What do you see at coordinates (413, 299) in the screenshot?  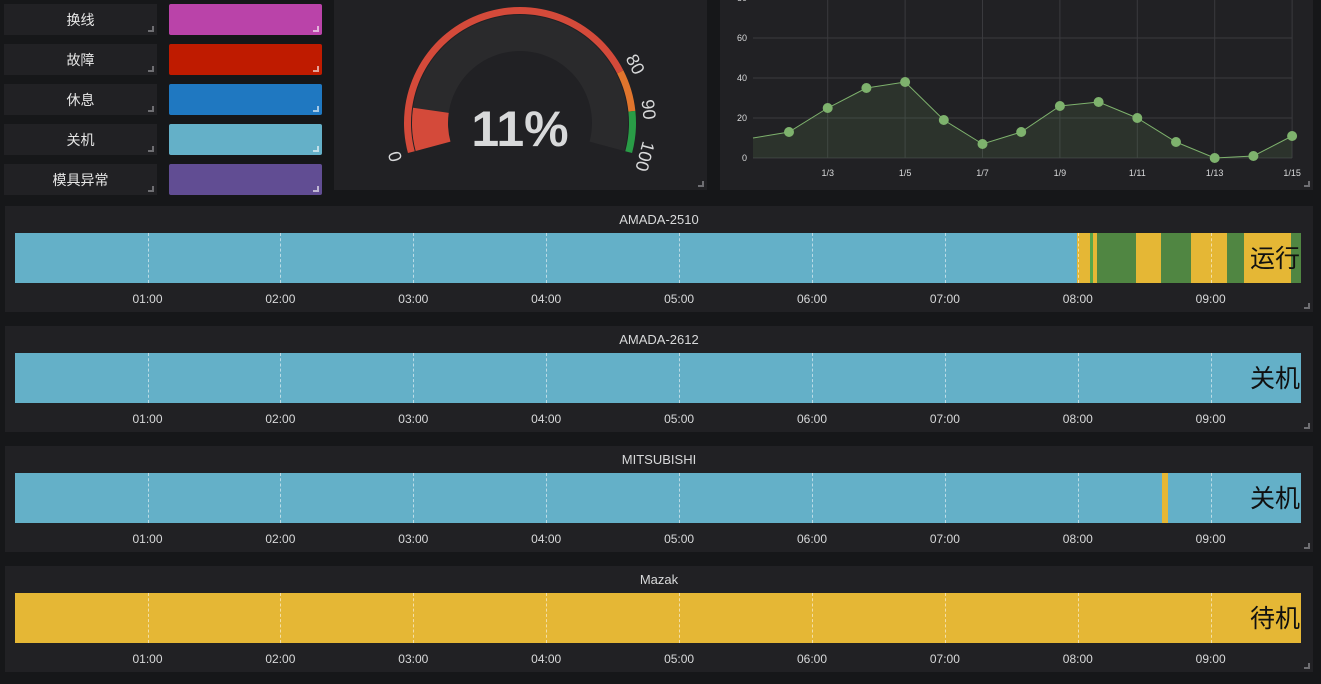 I see `time-tick-label: 03:00` at bounding box center [413, 299].